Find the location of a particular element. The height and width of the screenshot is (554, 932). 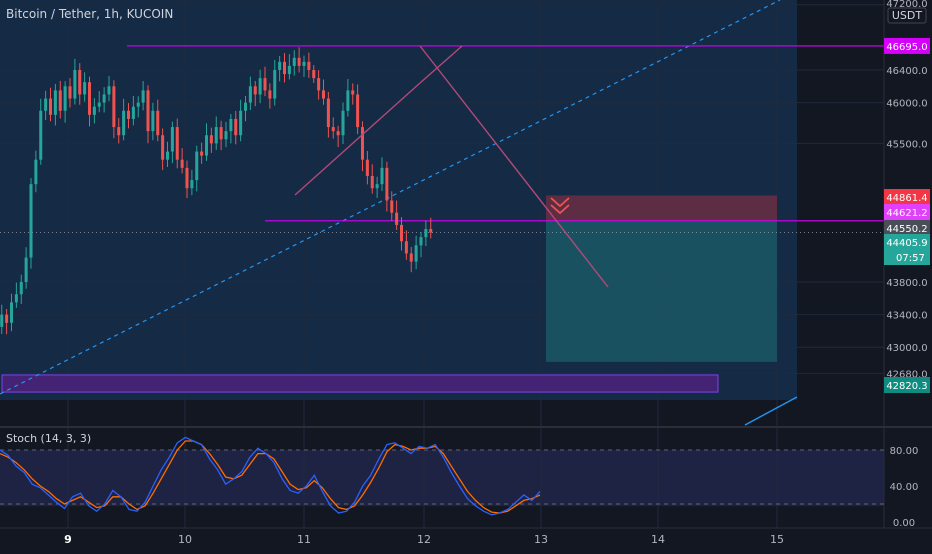

stoch-band is located at coordinates (442, 478).